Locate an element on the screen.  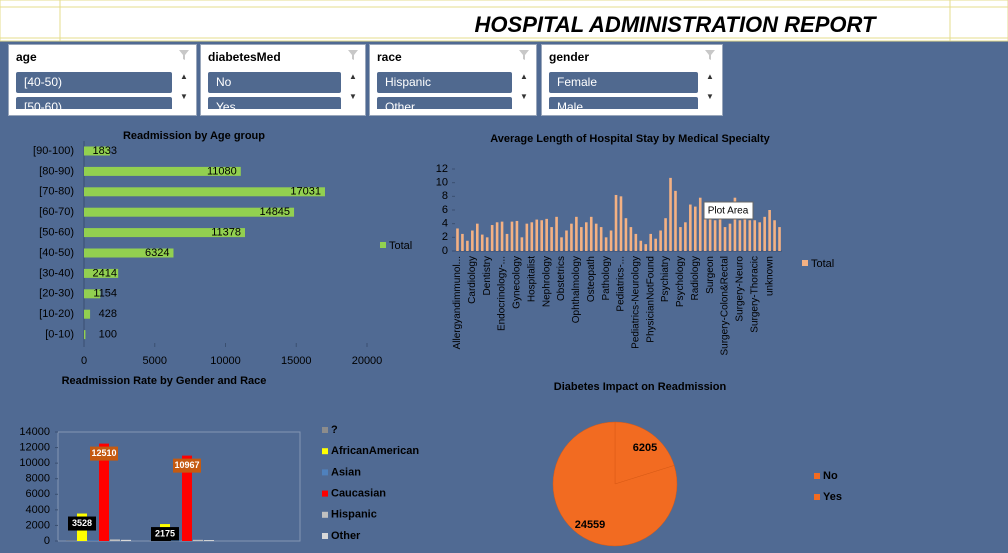
slicer-items: No Yes is located at coordinates (274, 90).